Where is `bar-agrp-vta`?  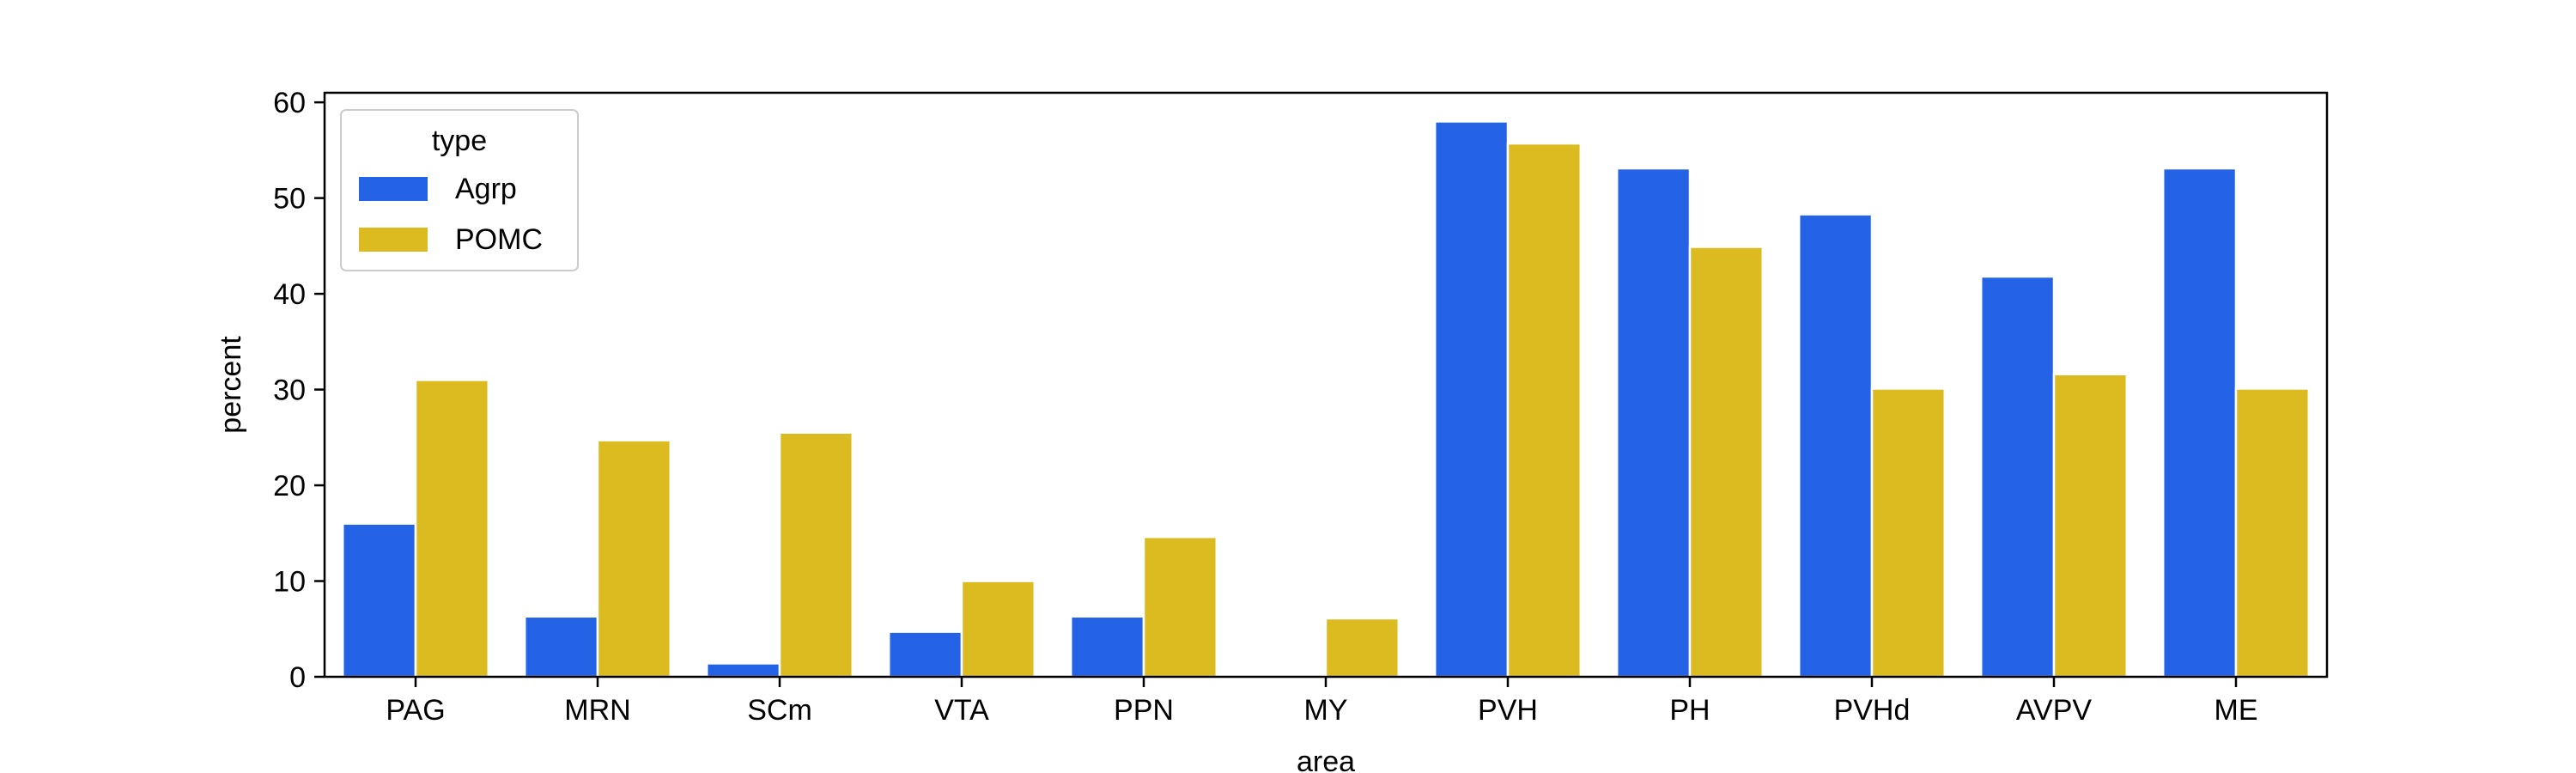 bar-agrp-vta is located at coordinates (925, 654).